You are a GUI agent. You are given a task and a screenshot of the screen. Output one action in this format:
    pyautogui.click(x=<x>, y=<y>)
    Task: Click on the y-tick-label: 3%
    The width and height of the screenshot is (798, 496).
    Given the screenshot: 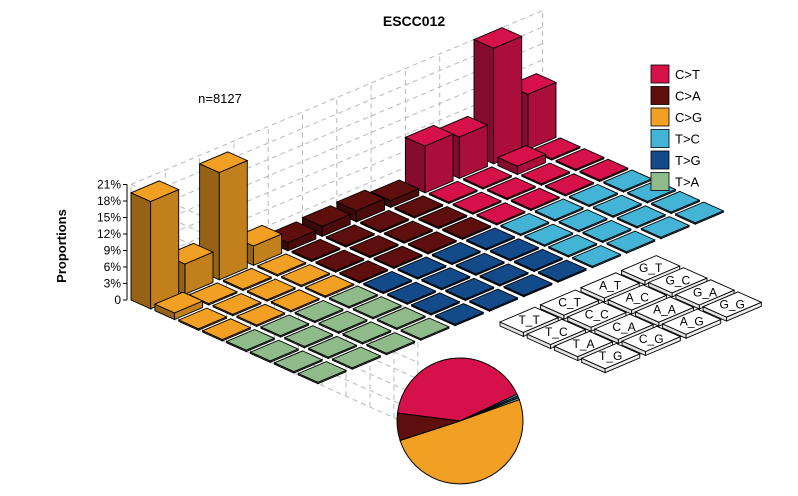 What is the action you would take?
    pyautogui.click(x=113, y=284)
    